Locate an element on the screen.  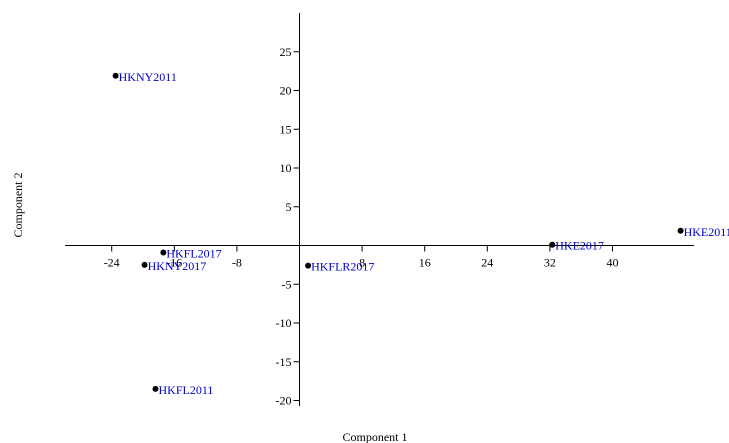
y-tick-label: -20 is located at coordinates (284, 401).